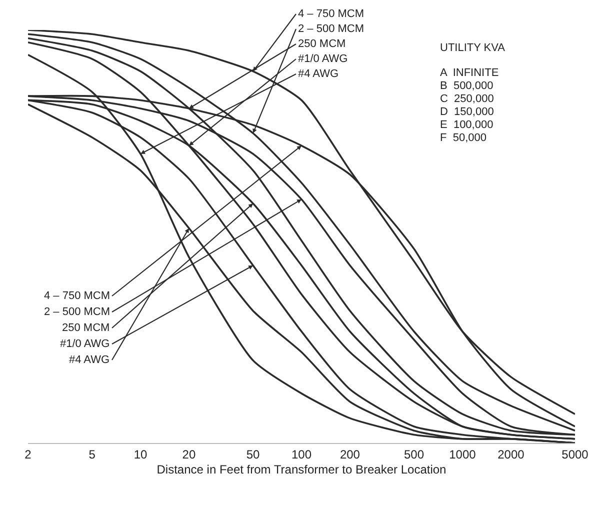  I want to click on x-tick-label: 10, so click(141, 454).